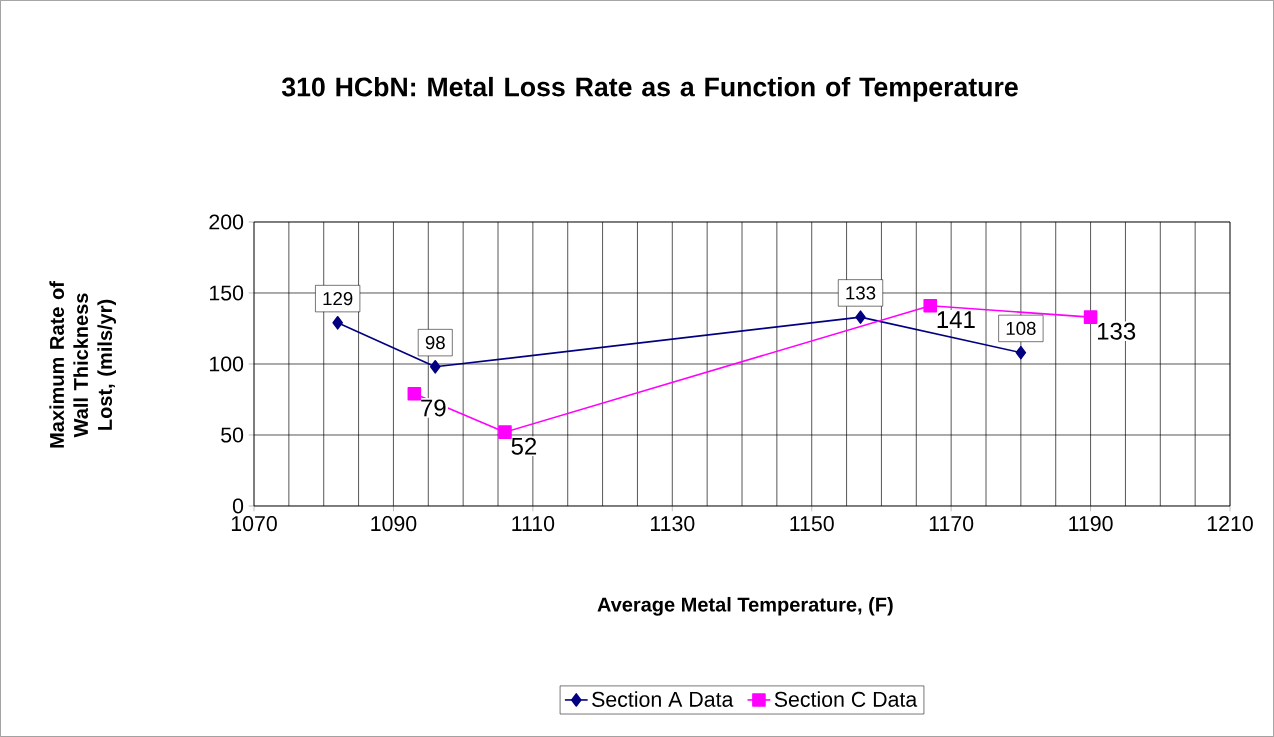 This screenshot has height=737, width=1274. I want to click on y-axis-title: Maximum Rate of Wall Thickness Lost, (mils/yr), so click(82, 364).